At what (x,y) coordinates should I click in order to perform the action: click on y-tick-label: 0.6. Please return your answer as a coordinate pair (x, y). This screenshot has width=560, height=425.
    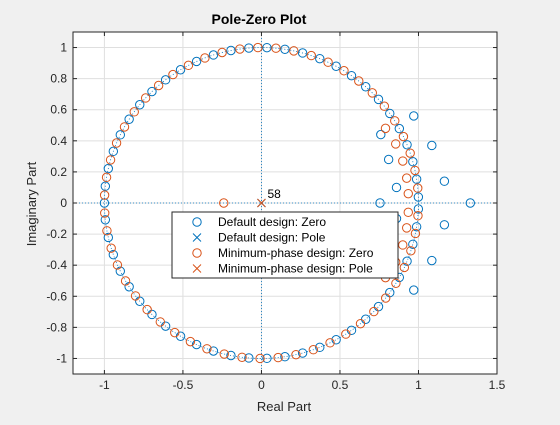
    Looking at the image, I should click on (58, 110).